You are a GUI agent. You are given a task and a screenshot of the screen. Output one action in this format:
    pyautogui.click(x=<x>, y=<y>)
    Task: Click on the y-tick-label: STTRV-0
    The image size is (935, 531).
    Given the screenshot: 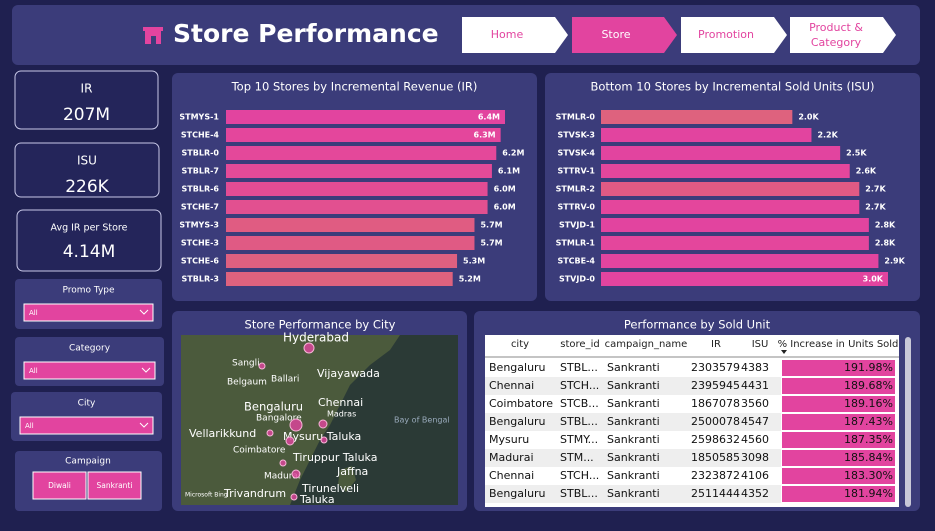 What is the action you would take?
    pyautogui.click(x=576, y=207)
    